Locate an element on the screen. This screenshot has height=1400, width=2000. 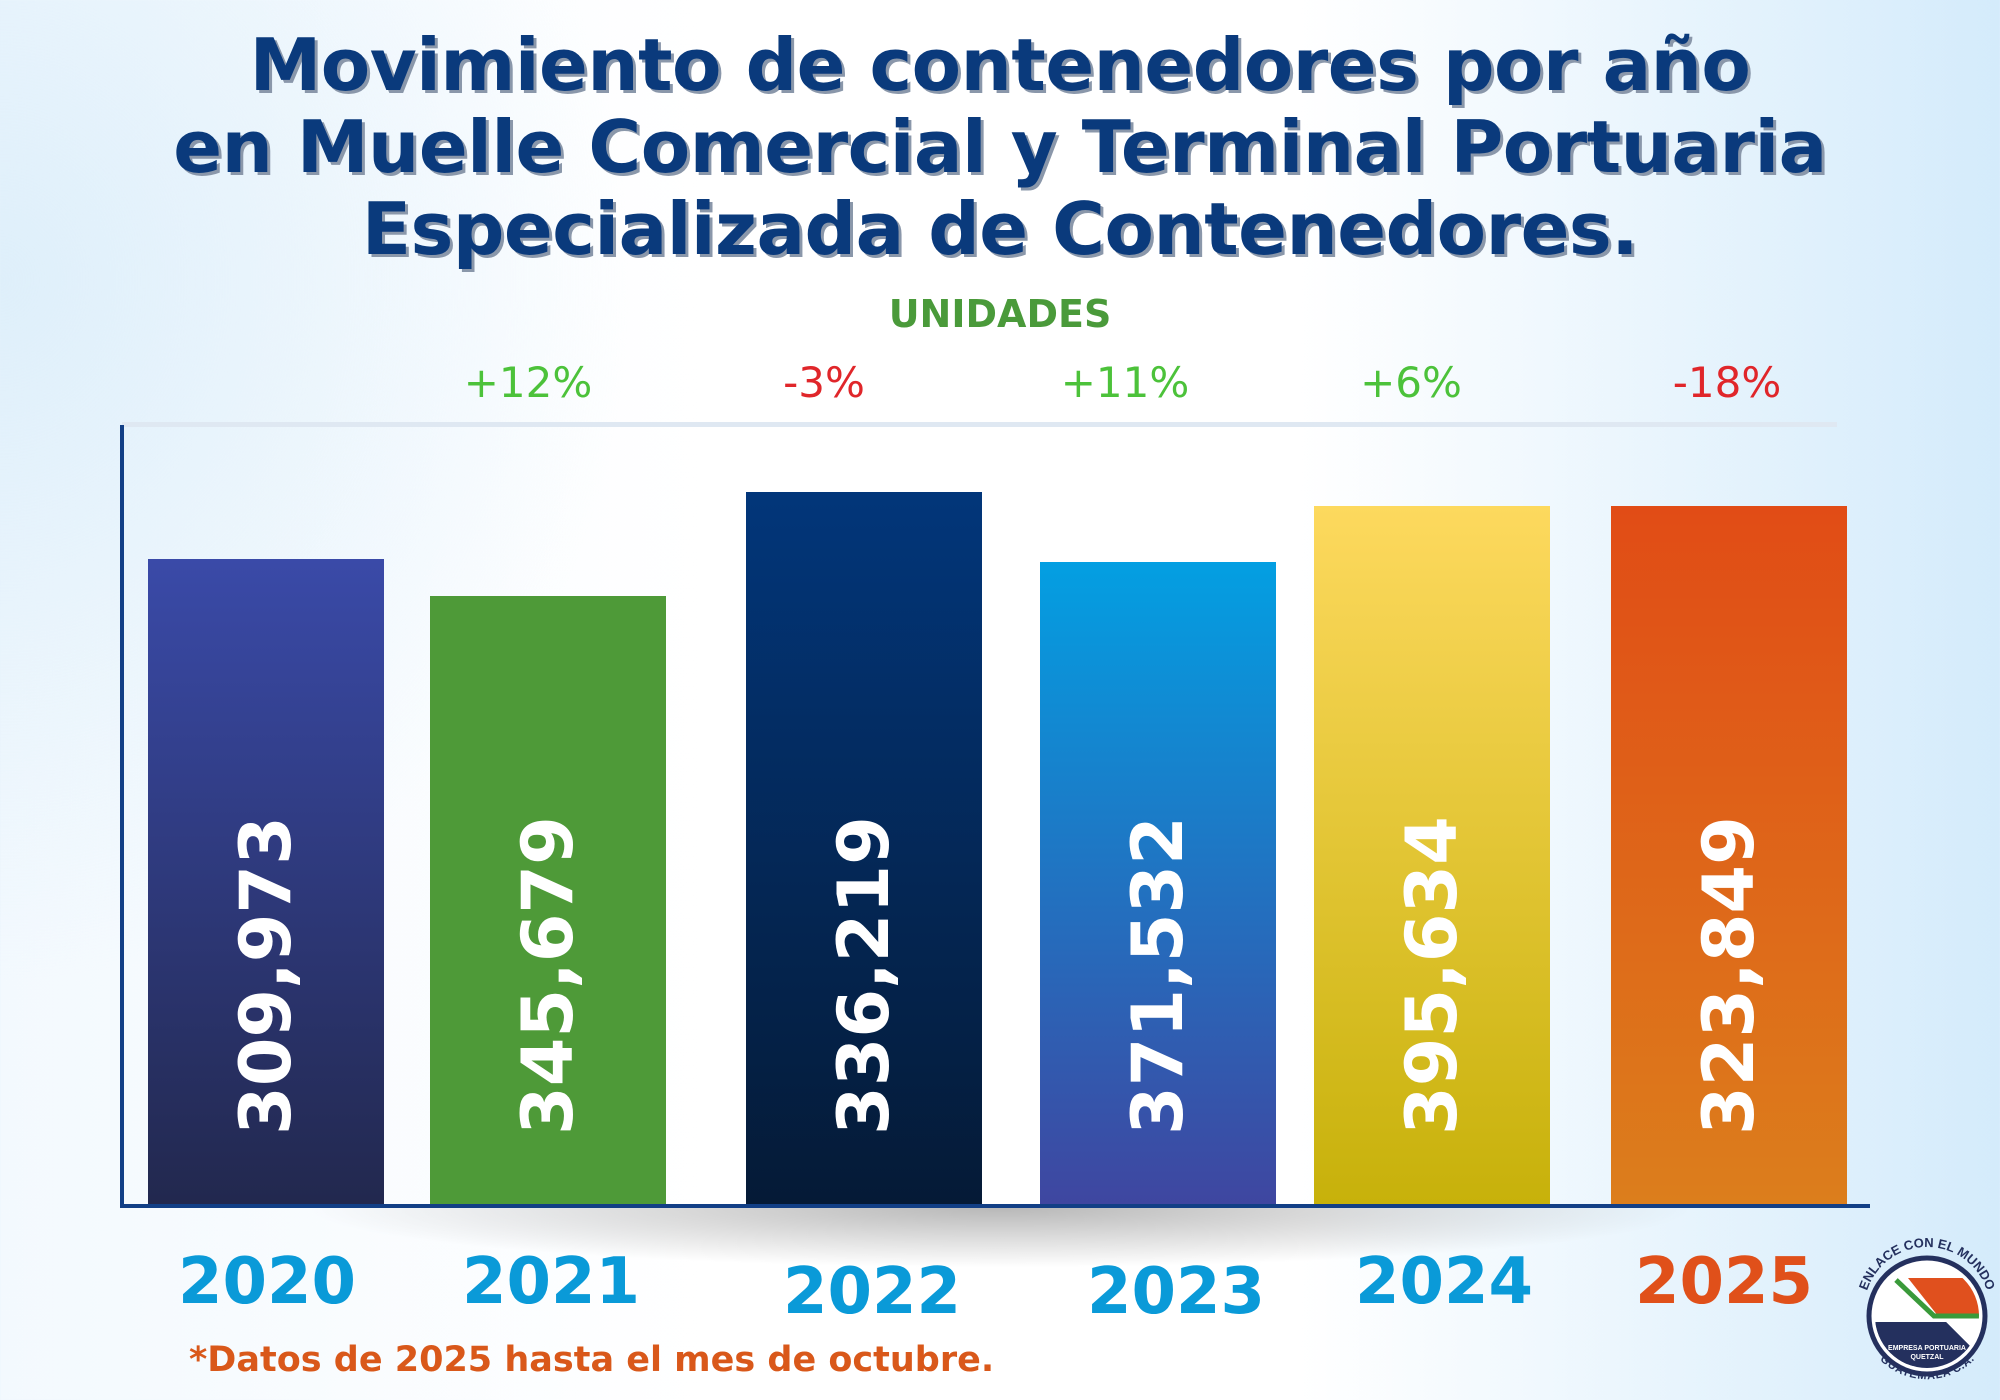
bar-2021: 345,679 is located at coordinates (548, 900).